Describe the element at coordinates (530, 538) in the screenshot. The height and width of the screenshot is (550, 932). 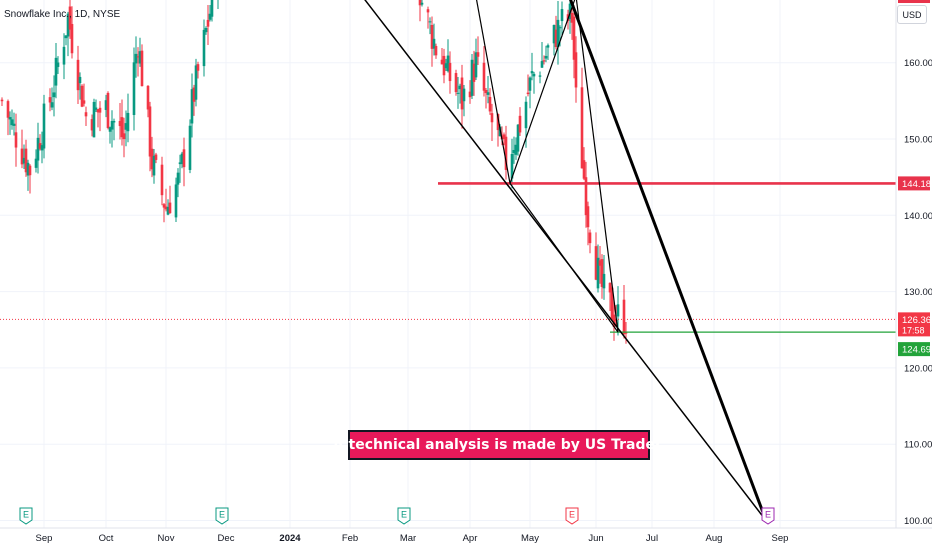
I see `time-tick-label: May` at that location.